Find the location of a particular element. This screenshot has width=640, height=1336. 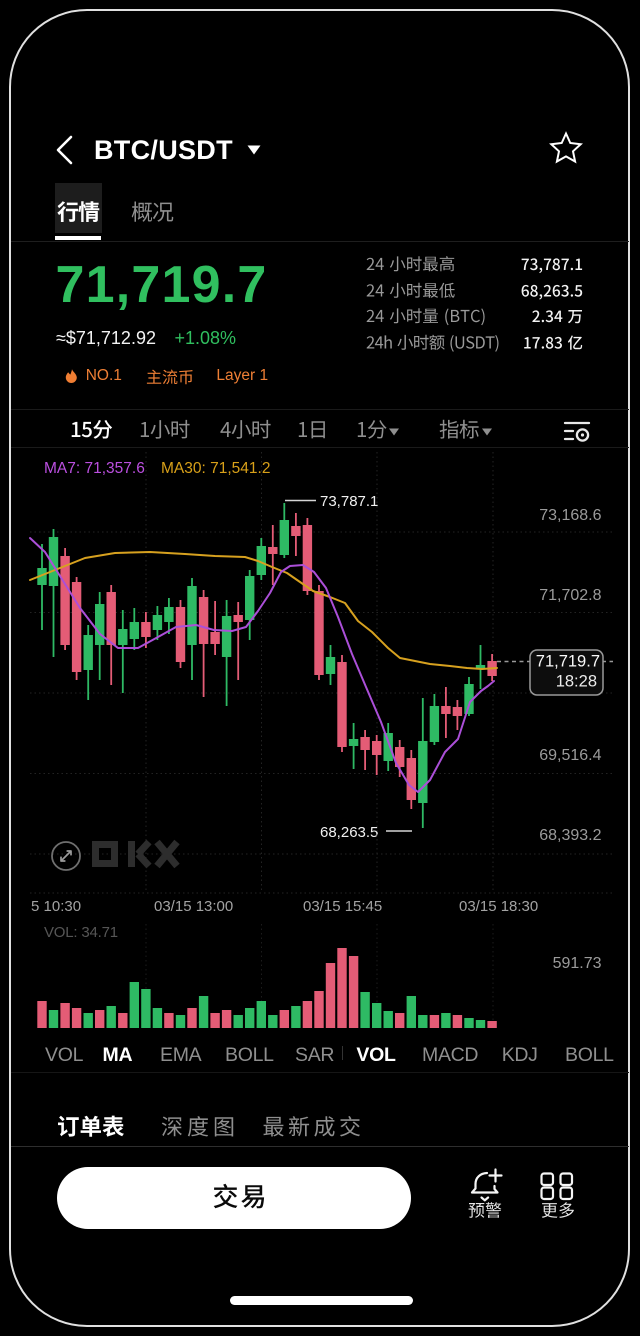

svg-text: 71,719.7 is located at coordinates (568, 662).